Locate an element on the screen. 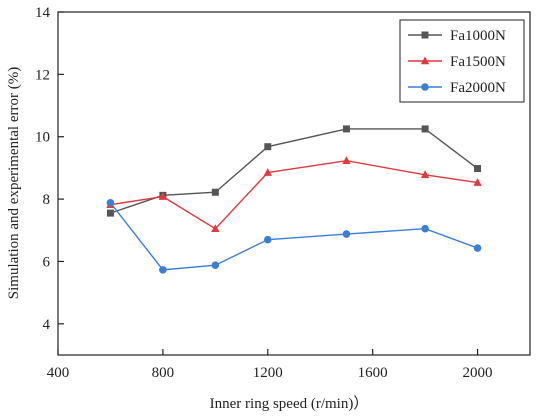 This screenshot has width=550, height=418. x-axis-title: Inner ring speed (r/min)） is located at coordinates (289, 403).